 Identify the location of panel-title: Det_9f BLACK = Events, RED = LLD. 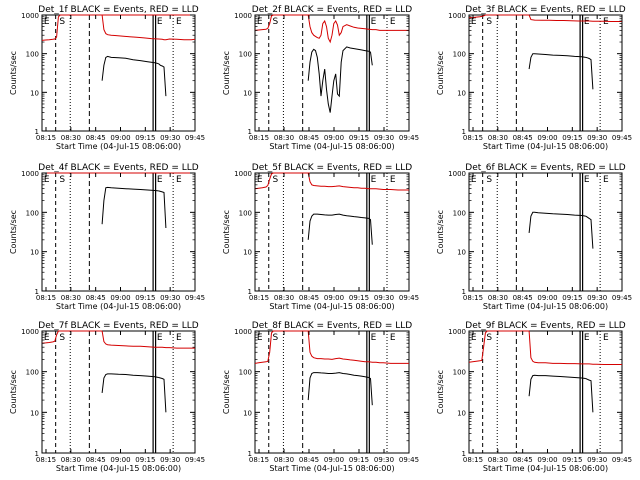
(545, 326).